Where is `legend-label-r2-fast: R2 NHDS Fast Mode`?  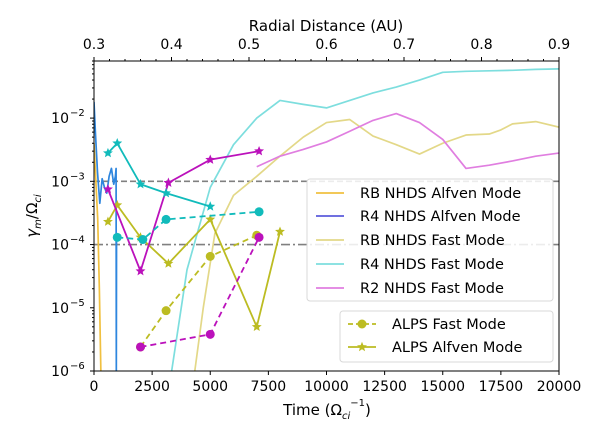 legend-label-r2-fast: R2 NHDS Fast Mode is located at coordinates (432, 289).